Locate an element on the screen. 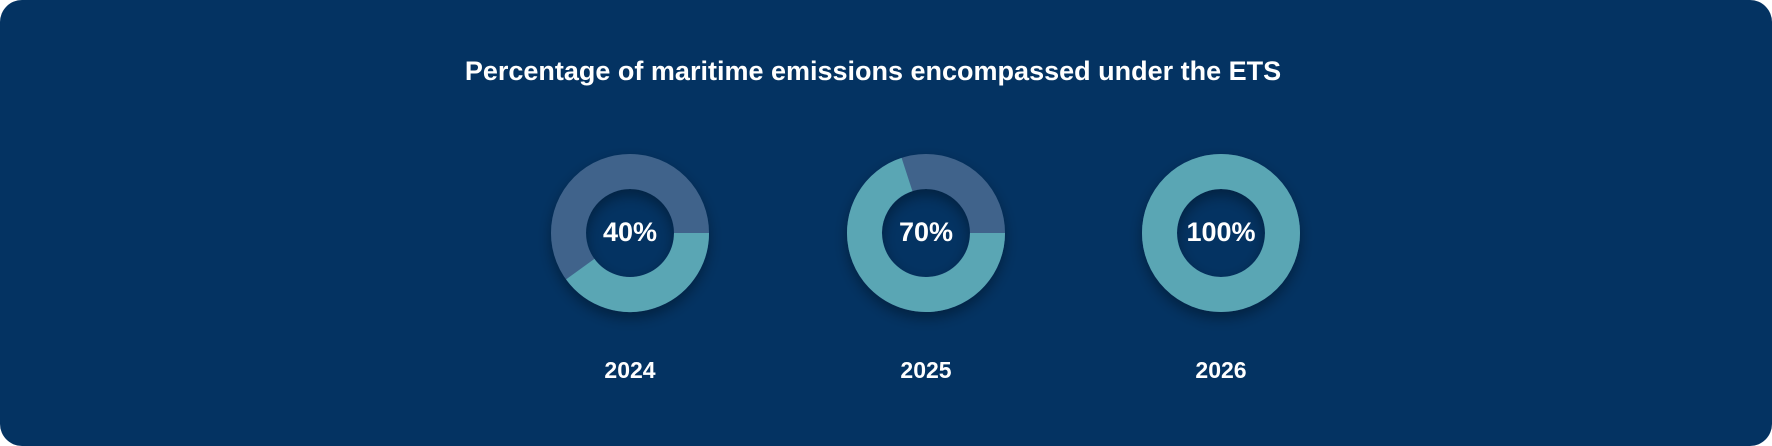 The height and width of the screenshot is (446, 1772). donut-value-label-2024: 40% is located at coordinates (630, 232).